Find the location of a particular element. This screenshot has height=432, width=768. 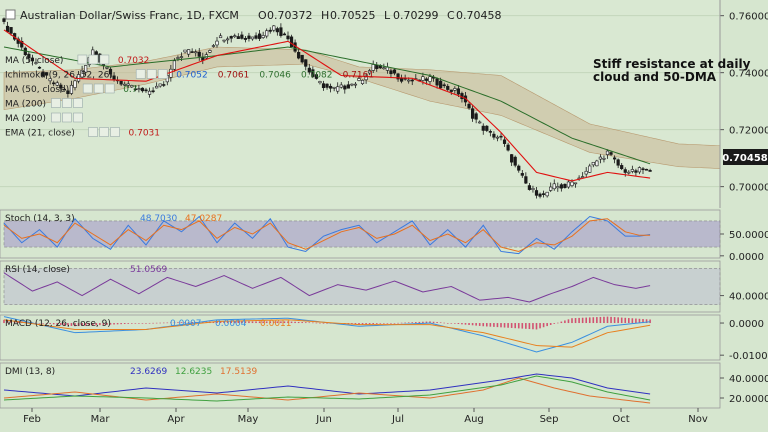

dmi-minus-line is located at coordinates (327, 390).